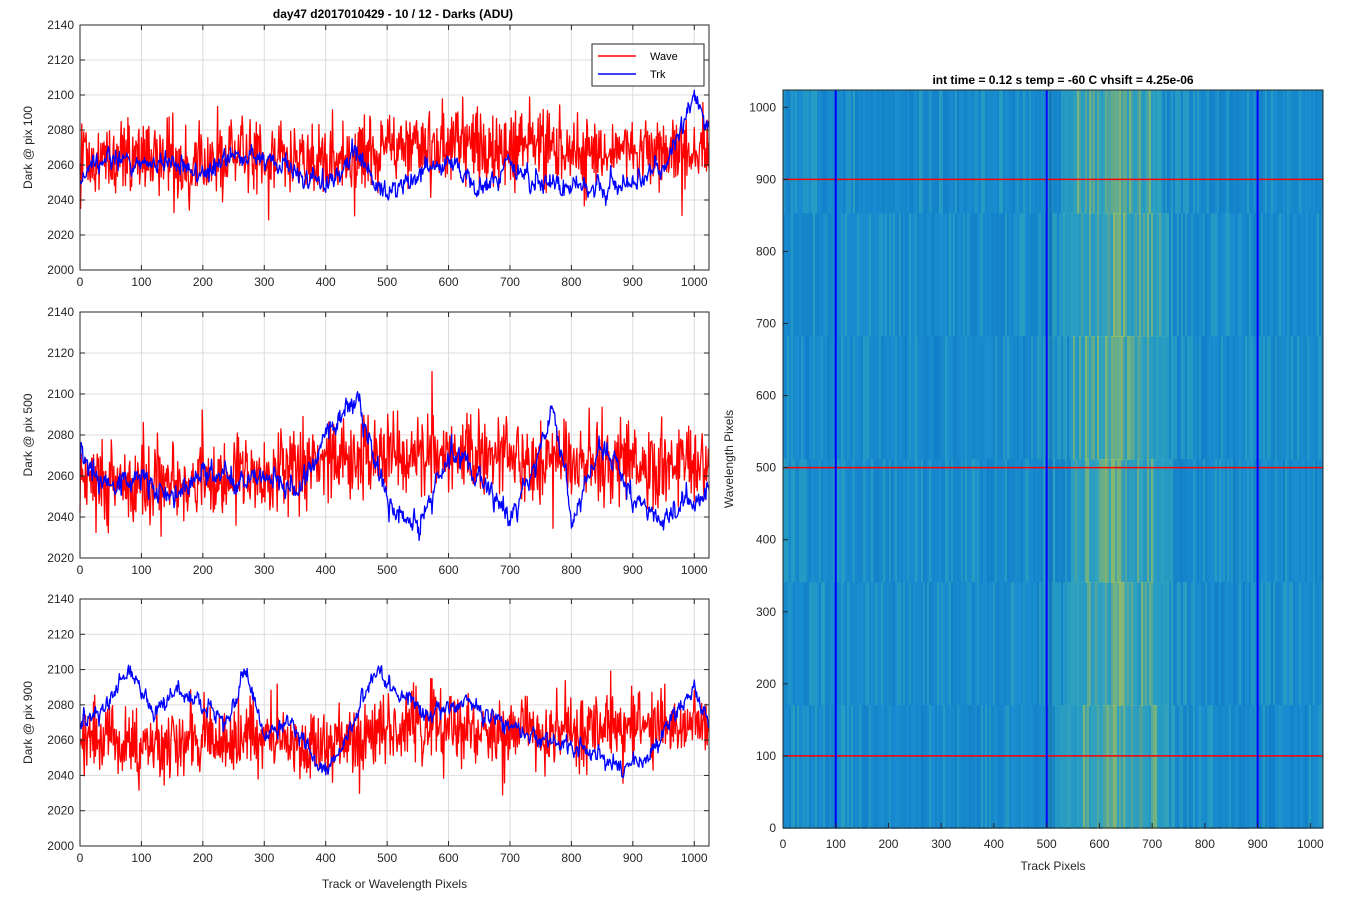  Describe the element at coordinates (766, 468) in the screenshot. I see `y-tick-label: 500` at that location.